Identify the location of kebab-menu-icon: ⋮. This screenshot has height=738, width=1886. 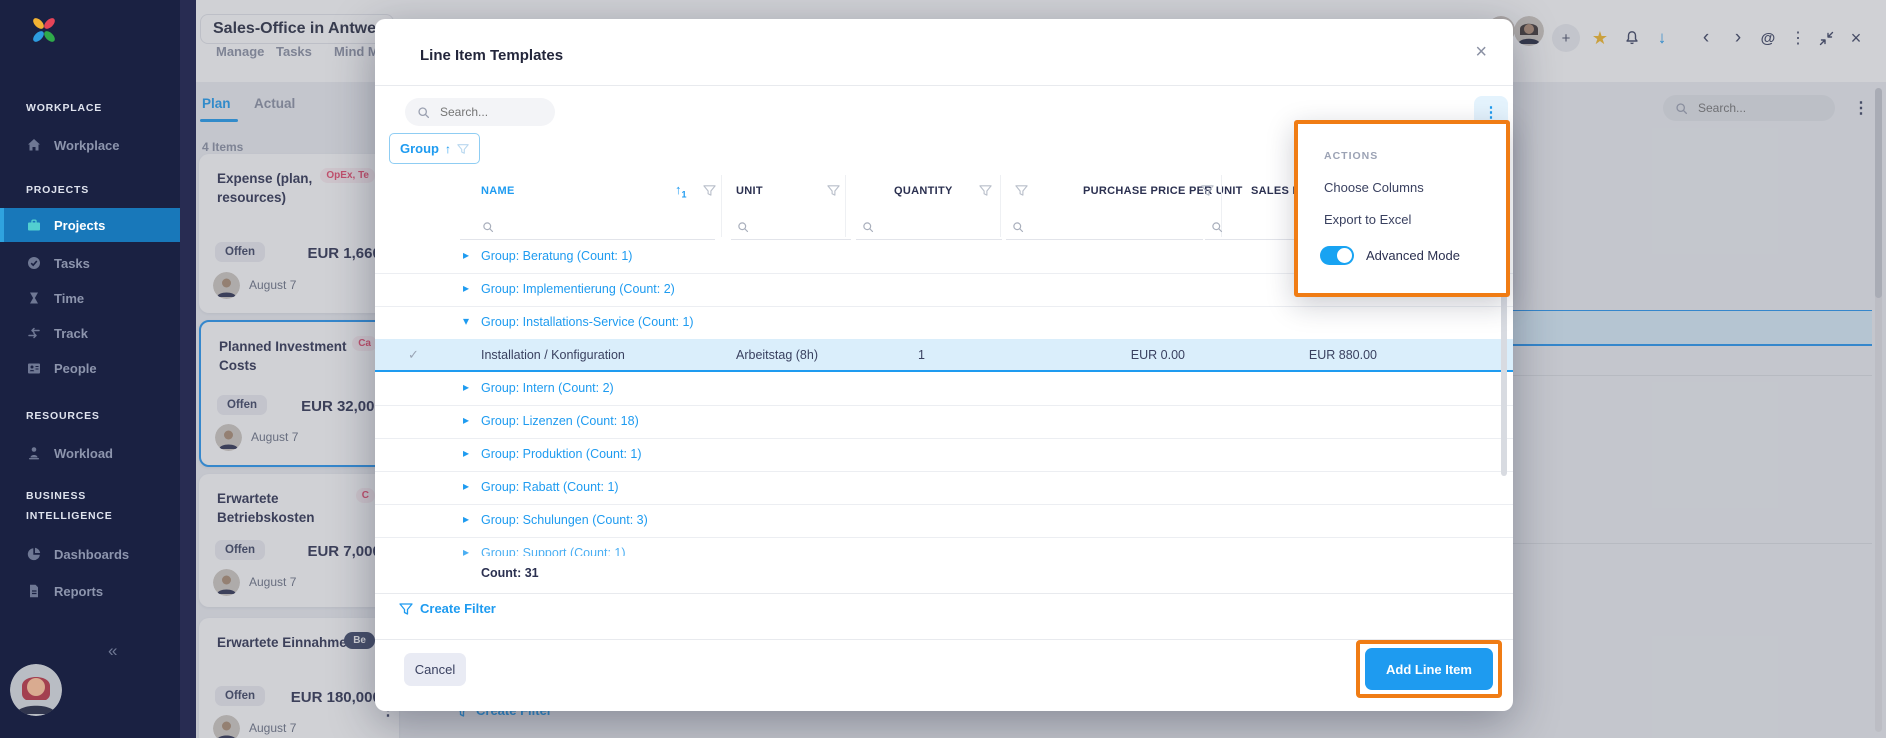
(1798, 38).